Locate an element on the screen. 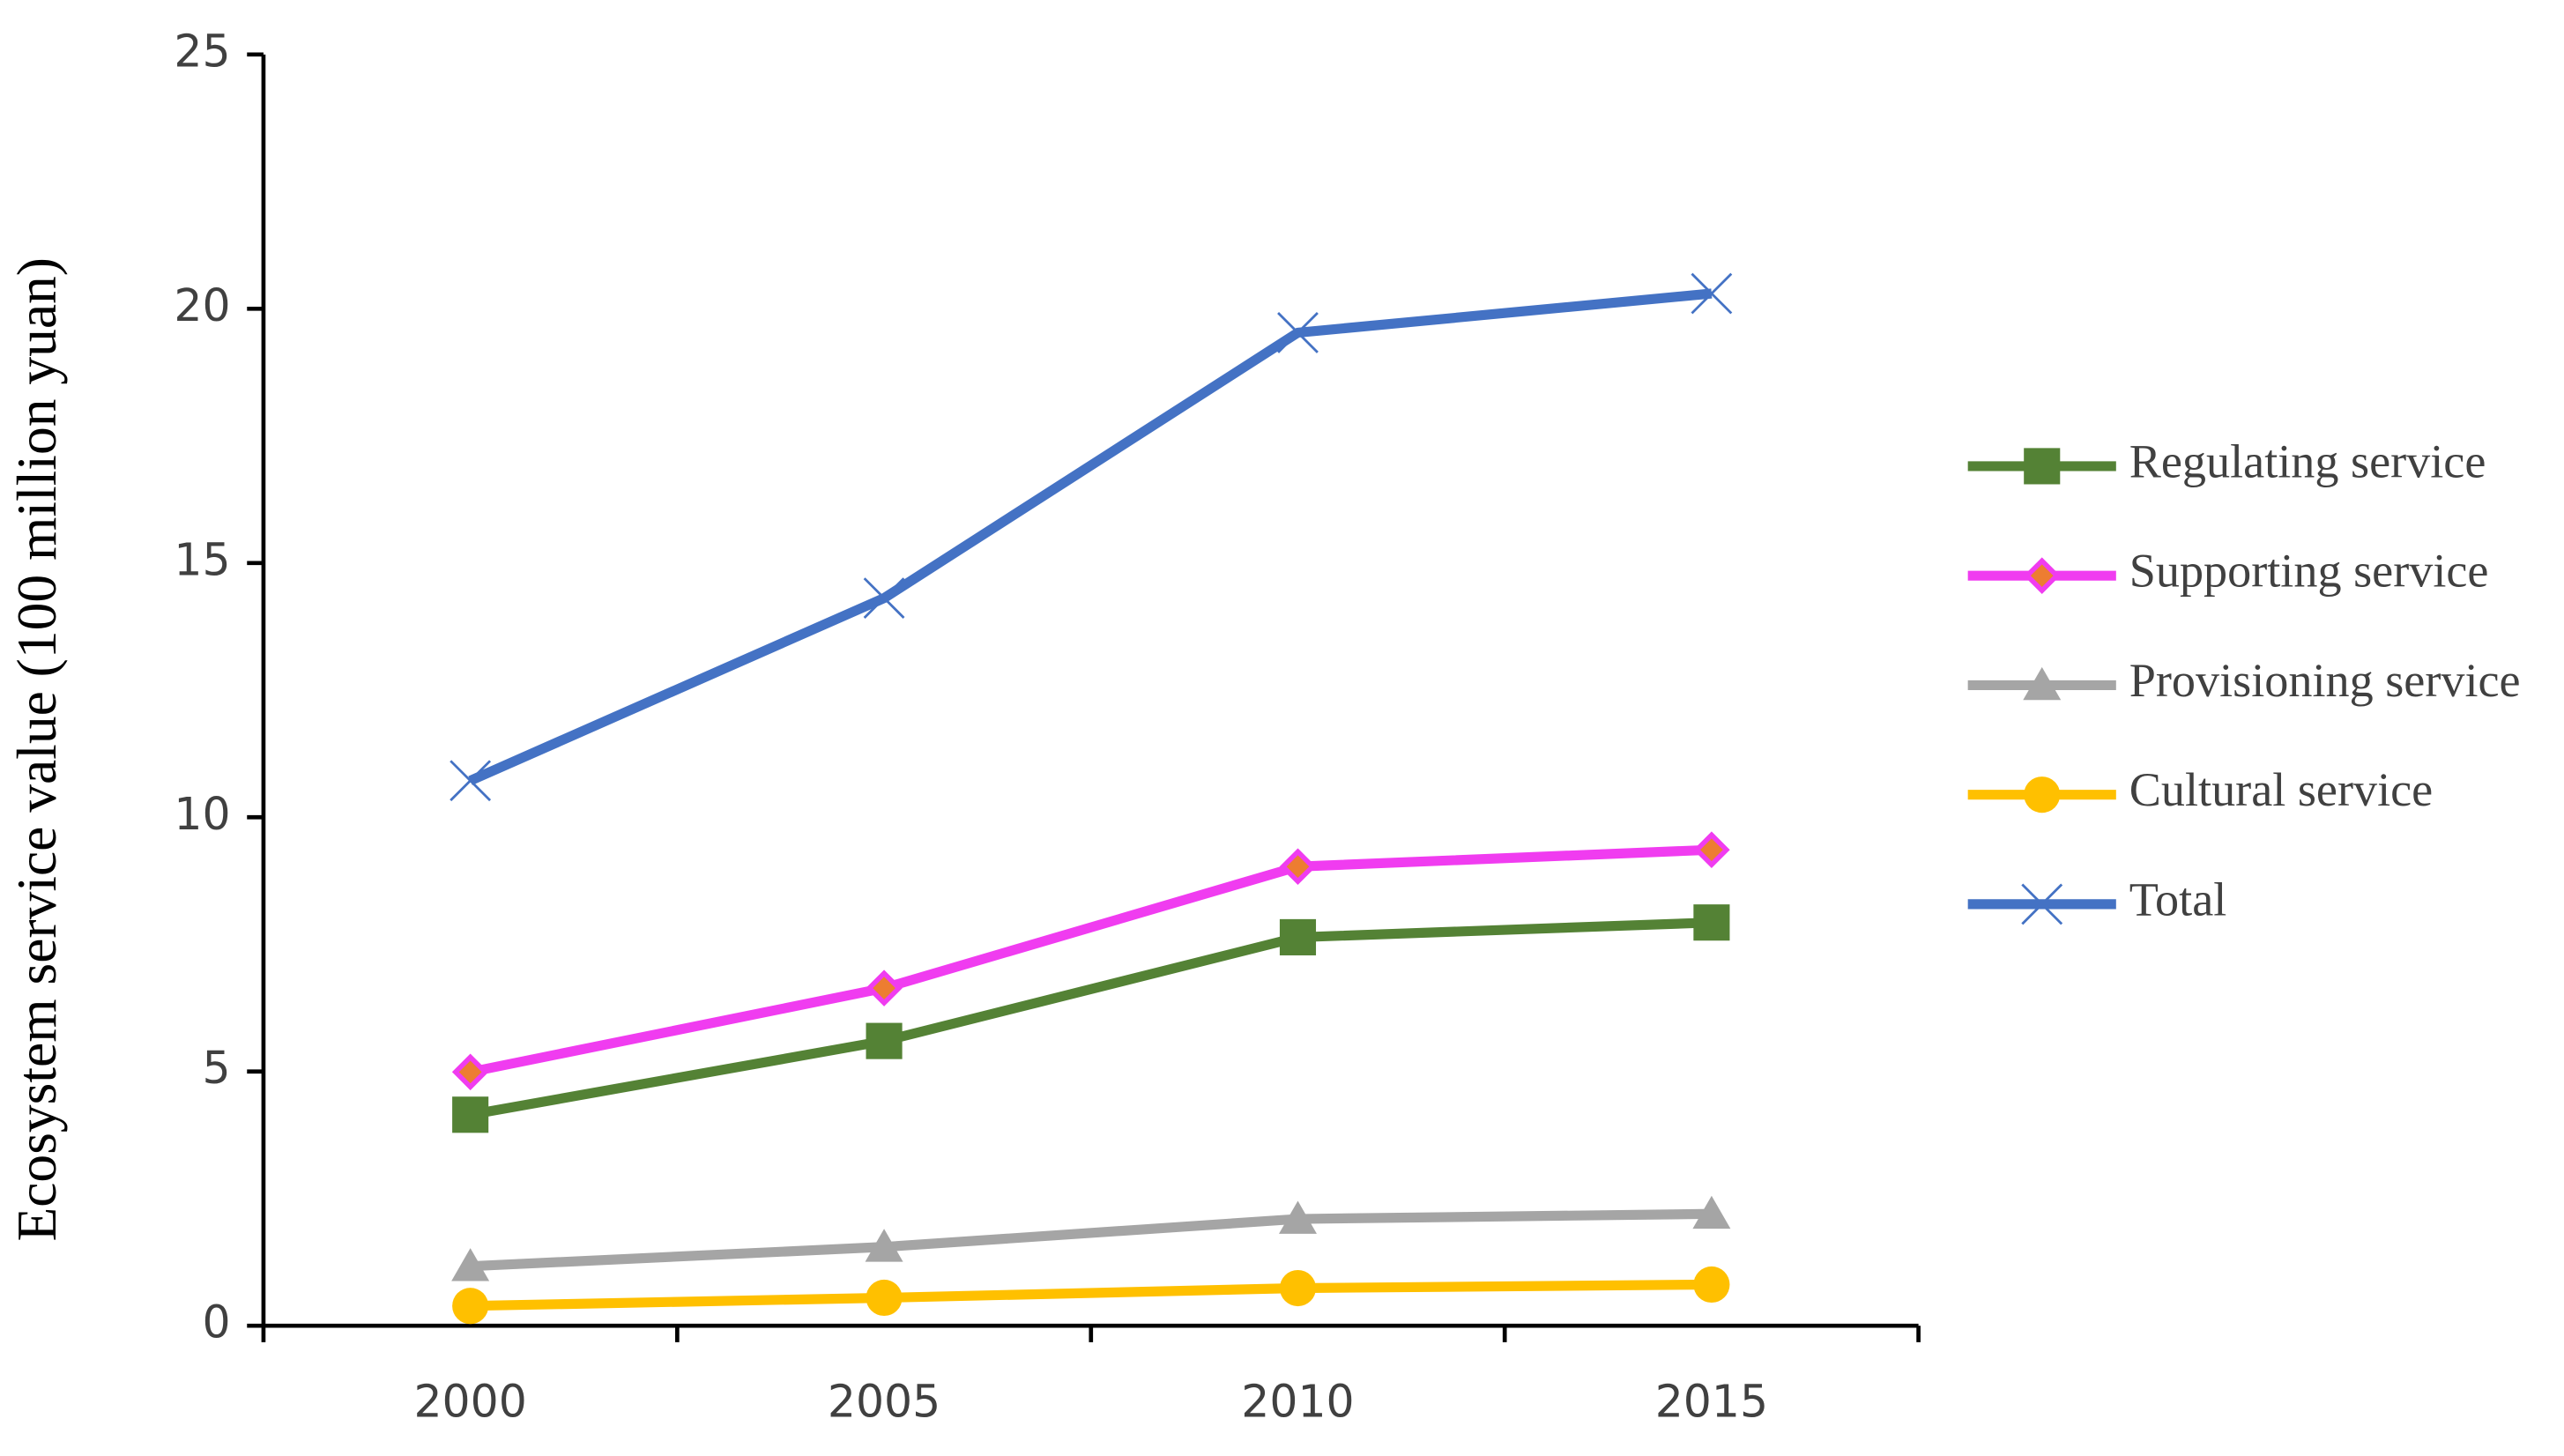 This screenshot has height=1456, width=2564. legend-label: Provisioning service is located at coordinates (2325, 680).